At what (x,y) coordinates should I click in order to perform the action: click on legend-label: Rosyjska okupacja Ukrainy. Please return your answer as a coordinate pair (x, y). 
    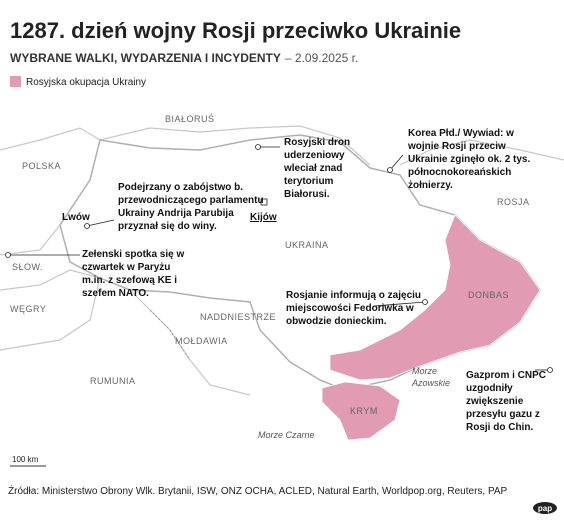
    Looking at the image, I should click on (86, 82).